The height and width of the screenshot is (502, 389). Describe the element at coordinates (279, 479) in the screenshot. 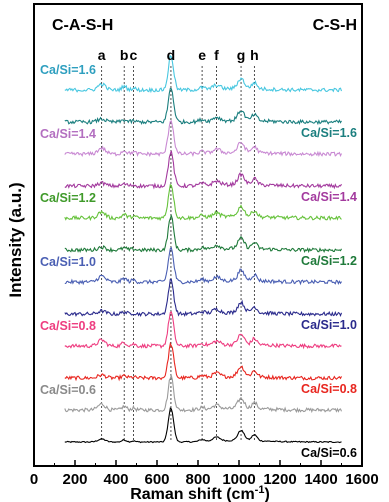

I see `x-tick-label: 1200` at that location.